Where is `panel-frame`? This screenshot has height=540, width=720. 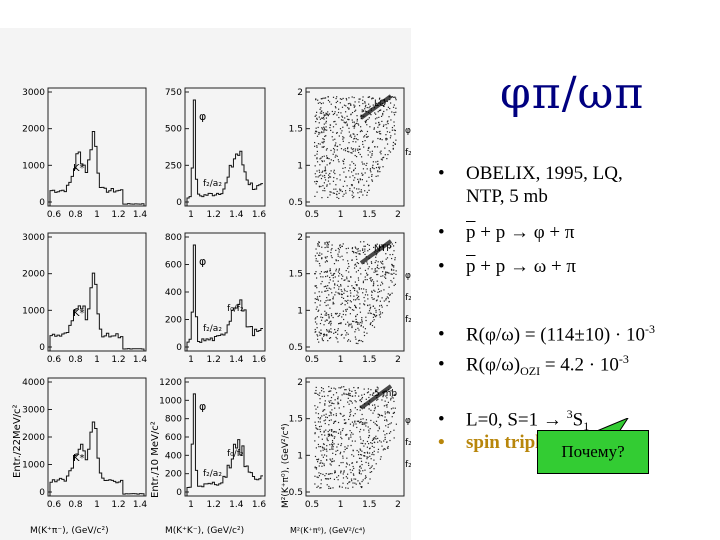 panel-frame is located at coordinates (355, 292).